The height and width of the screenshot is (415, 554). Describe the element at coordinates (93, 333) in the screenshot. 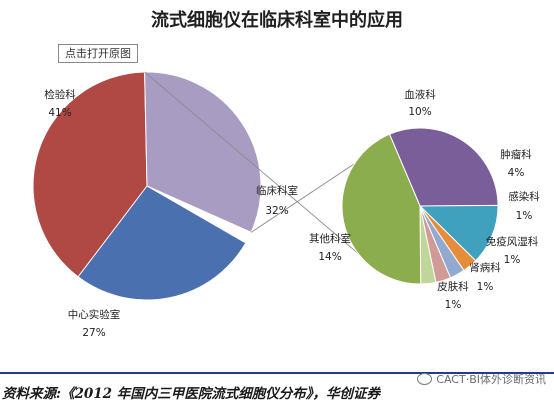

I see `main-value-label-2: 27%` at that location.